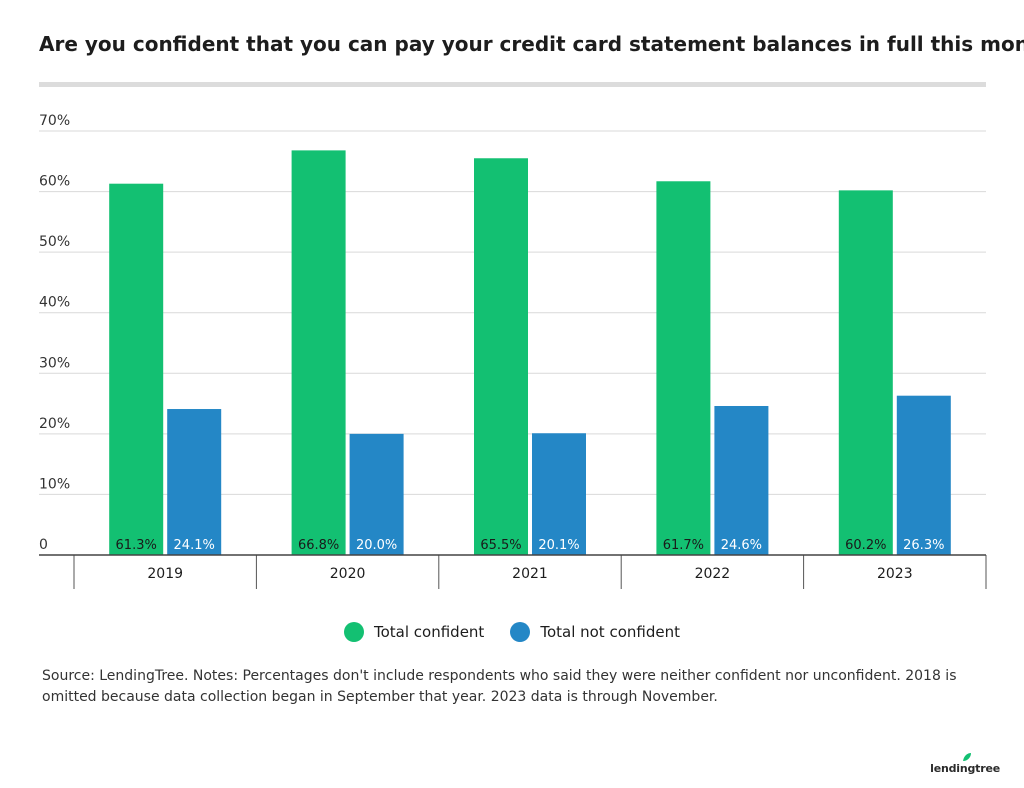 Image resolution: width=1024 pixels, height=788 pixels. What do you see at coordinates (348, 574) in the screenshot?
I see `x-tick-label: 2020` at bounding box center [348, 574].